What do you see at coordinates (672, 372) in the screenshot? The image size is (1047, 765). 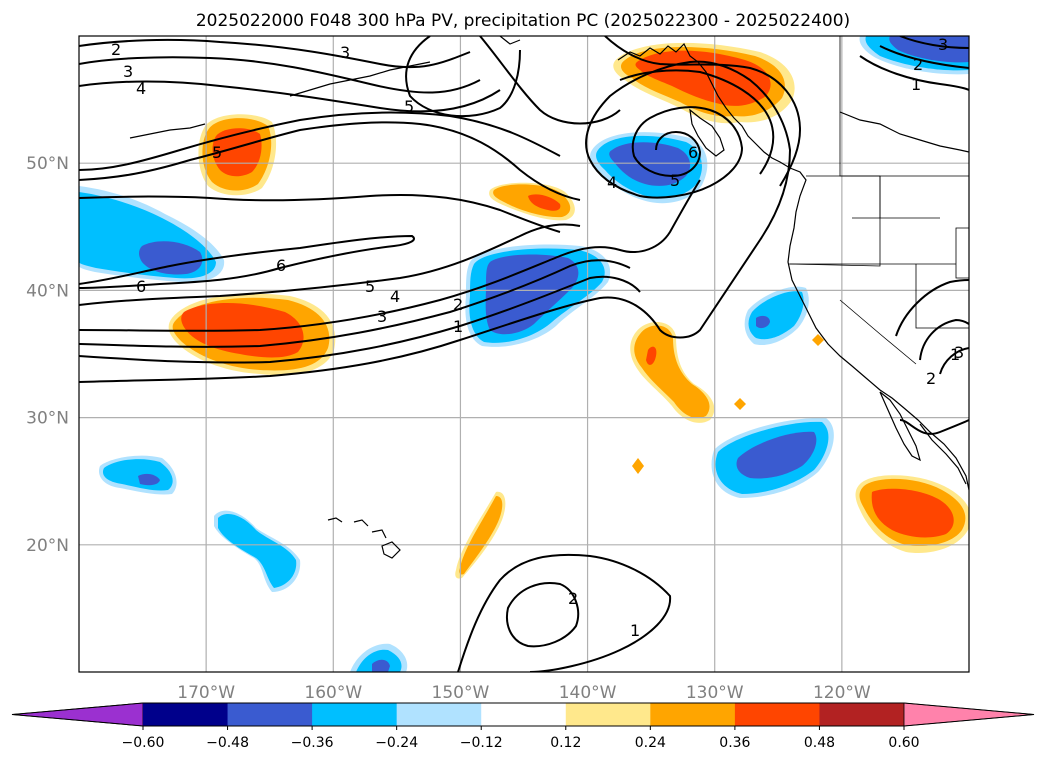 I see `precip-anomaly-positive-35n` at bounding box center [672, 372].